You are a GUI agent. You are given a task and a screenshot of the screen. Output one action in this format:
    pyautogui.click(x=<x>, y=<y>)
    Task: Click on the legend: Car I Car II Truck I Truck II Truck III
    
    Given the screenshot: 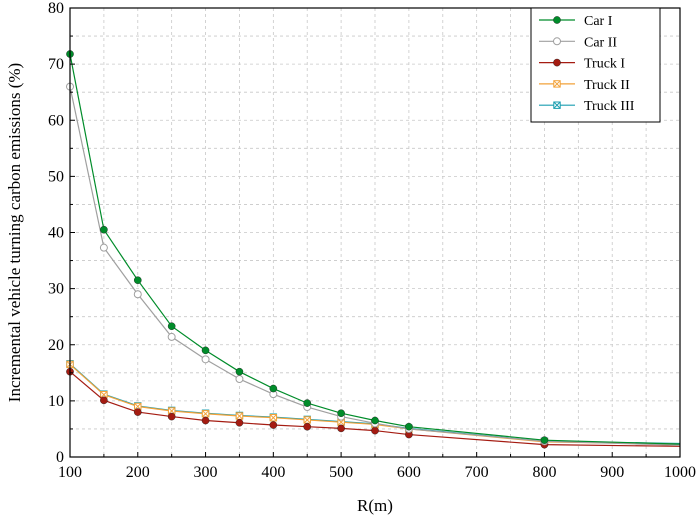 What is the action you would take?
    pyautogui.click(x=595, y=65)
    